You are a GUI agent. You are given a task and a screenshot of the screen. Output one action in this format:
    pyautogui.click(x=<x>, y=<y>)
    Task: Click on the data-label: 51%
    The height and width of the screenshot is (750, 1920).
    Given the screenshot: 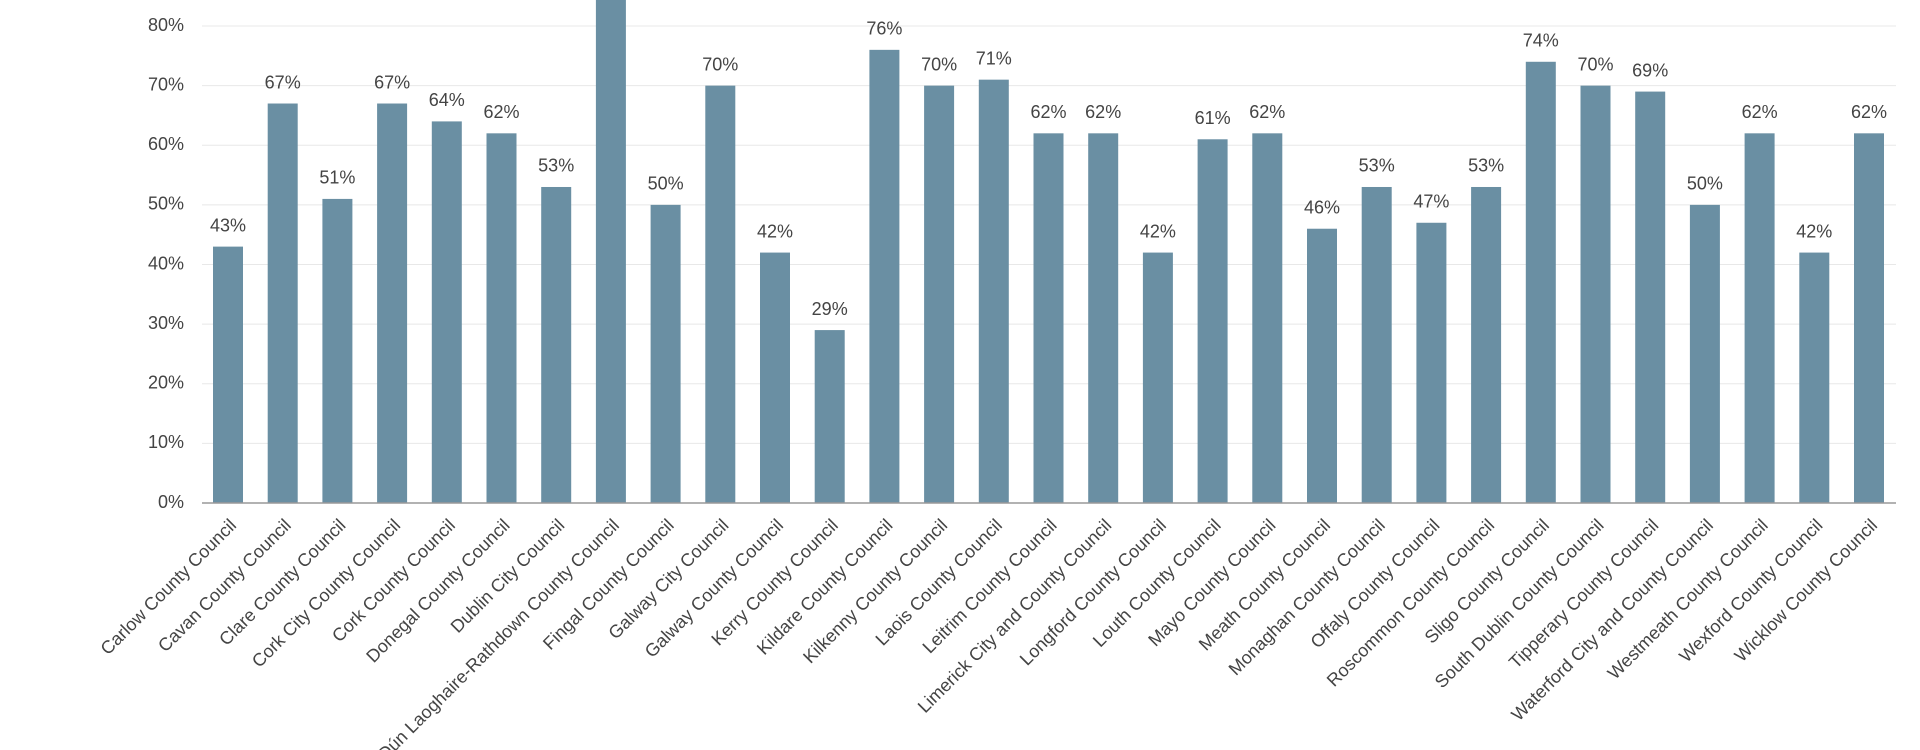 What is the action you would take?
    pyautogui.click(x=337, y=178)
    